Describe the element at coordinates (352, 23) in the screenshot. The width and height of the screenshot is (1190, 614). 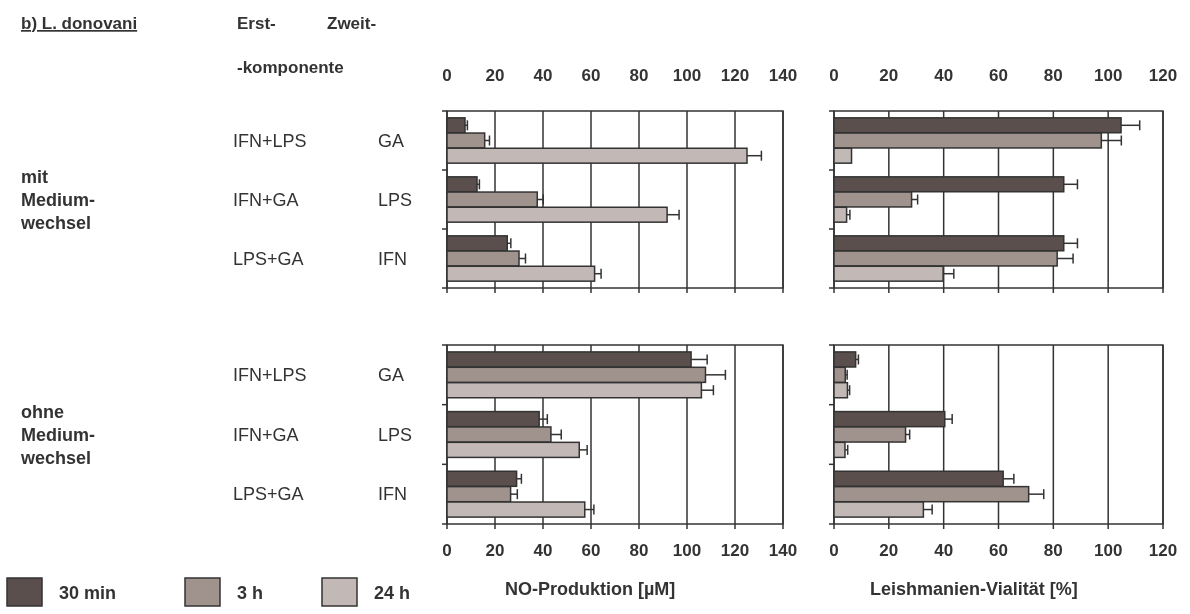
I see `text: Zweit-` at that location.